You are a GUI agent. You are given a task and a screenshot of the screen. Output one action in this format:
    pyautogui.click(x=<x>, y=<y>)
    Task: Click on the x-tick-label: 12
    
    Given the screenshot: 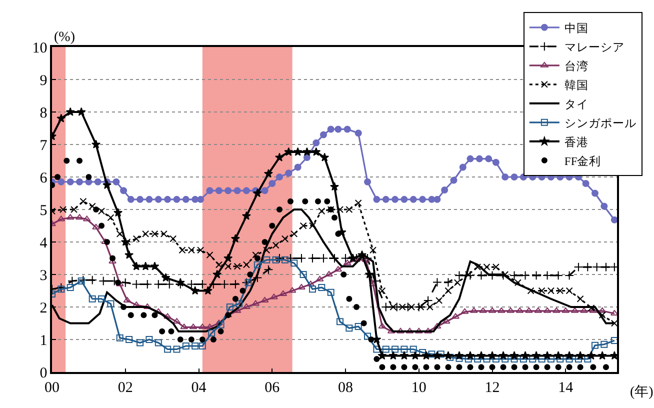 What is the action you would take?
    pyautogui.click(x=492, y=388)
    